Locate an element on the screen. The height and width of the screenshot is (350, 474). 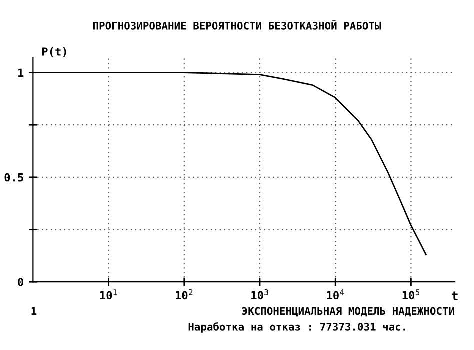
text: Наработка на отказ : 77373.031 час. is located at coordinates (297, 327).